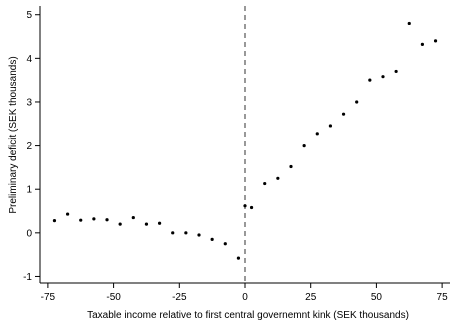 The image size is (450, 328). I want to click on x-axis: -75 -50 -25 0 25 50 75, so click(245, 292).